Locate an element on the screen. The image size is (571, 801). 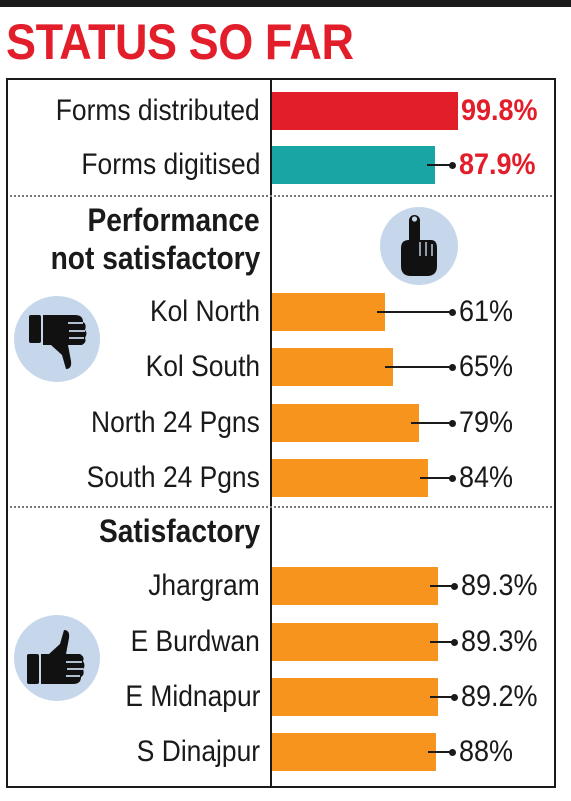
leader-dot-kol-north is located at coordinates (452, 312).